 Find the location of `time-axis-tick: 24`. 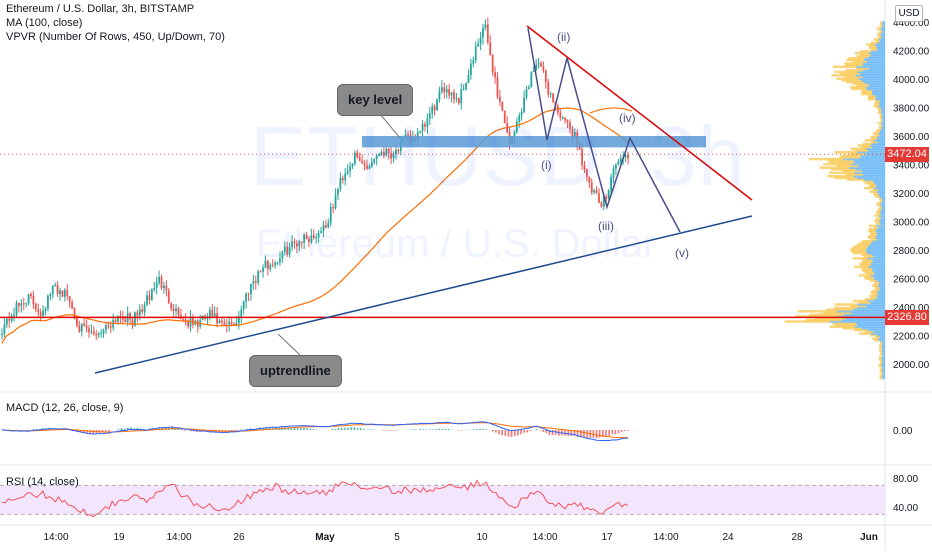

time-axis-tick: 24 is located at coordinates (728, 537).